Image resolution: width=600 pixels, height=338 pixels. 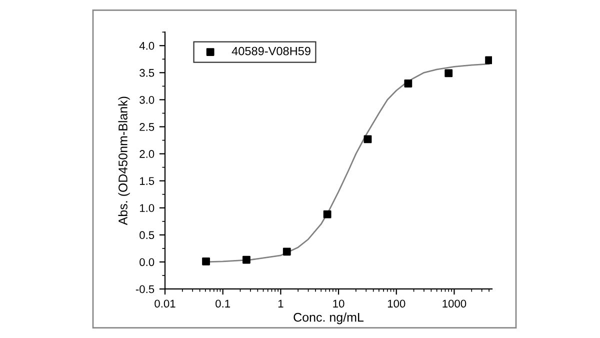 What do you see at coordinates (147, 100) in the screenshot?
I see `y-tick-label: 3.0` at bounding box center [147, 100].